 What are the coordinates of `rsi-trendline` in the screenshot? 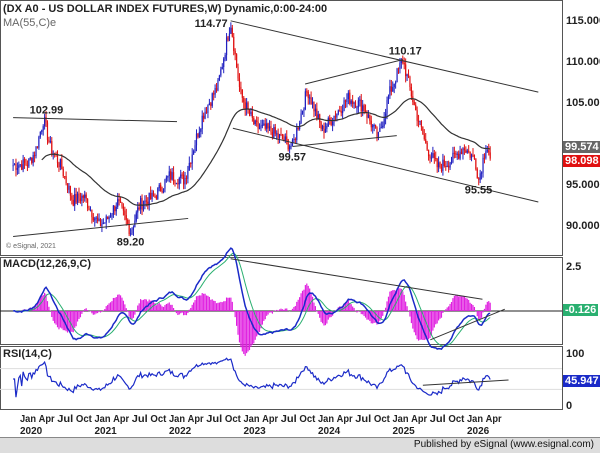 It's located at (465, 382).